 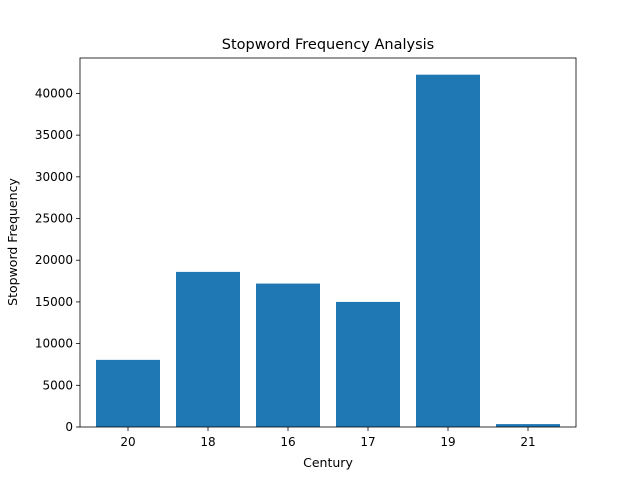 What do you see at coordinates (57, 385) in the screenshot?
I see `y-tick-label: 5000` at bounding box center [57, 385].